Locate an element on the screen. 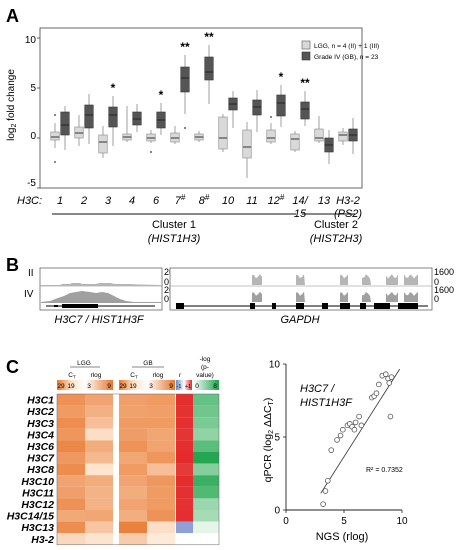 This screenshot has width=456, height=550. legend-label-lgg: LGG, n = 4 (II) + 1 (III) is located at coordinates (346, 46).